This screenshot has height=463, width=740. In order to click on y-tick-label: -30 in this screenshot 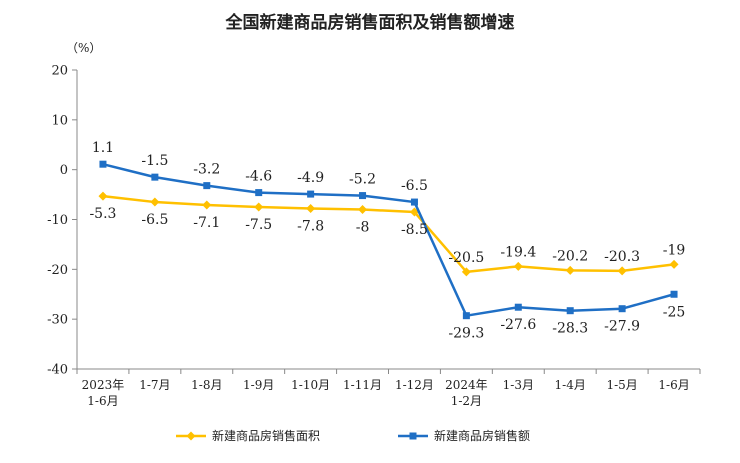, I will do `click(57, 320)`.